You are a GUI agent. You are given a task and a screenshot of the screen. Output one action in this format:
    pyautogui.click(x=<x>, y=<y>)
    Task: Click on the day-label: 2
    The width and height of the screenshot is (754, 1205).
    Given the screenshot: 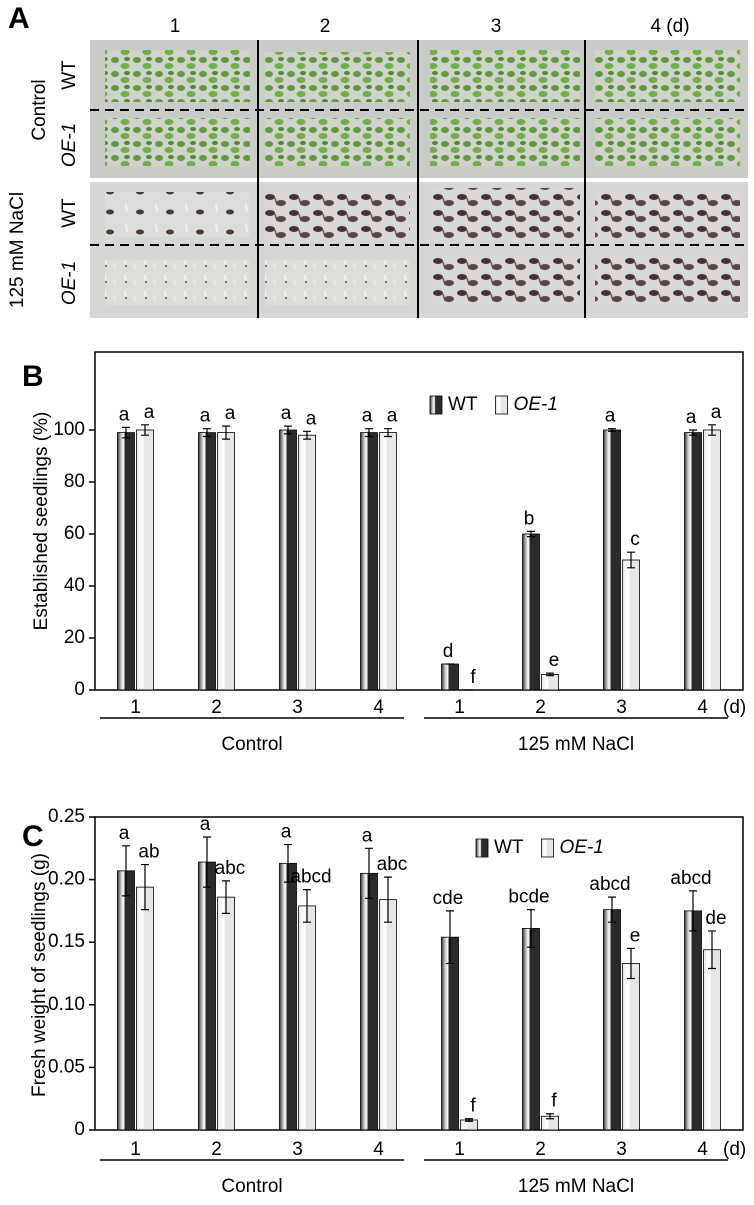 What is the action you would take?
    pyautogui.click(x=325, y=26)
    